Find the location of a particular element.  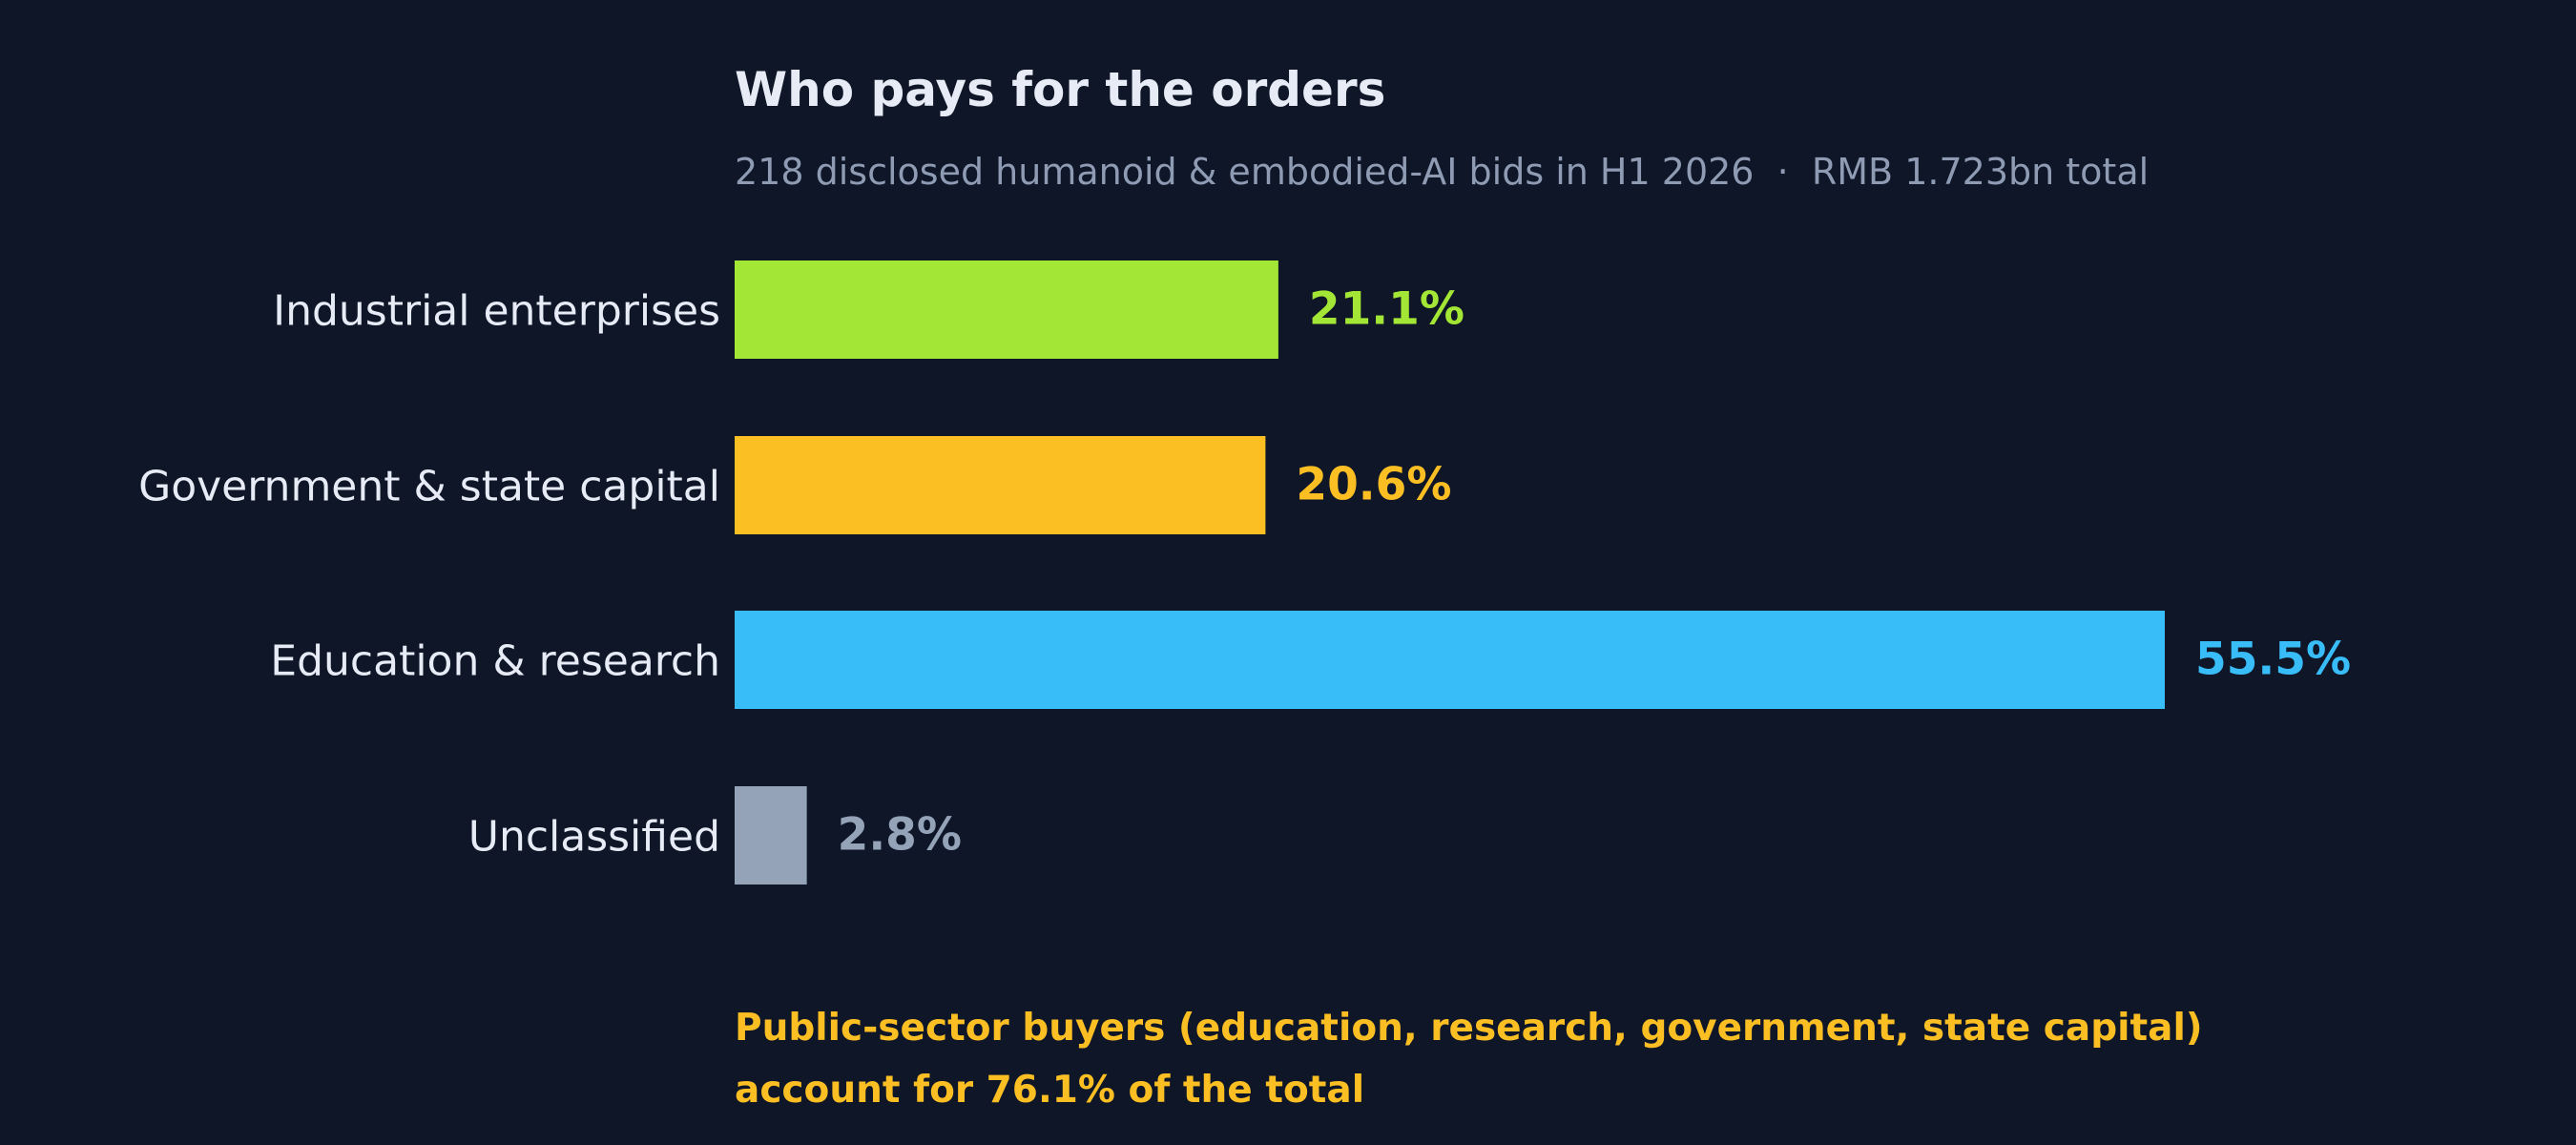

value-label-unclassified: 2.8% is located at coordinates (900, 836).